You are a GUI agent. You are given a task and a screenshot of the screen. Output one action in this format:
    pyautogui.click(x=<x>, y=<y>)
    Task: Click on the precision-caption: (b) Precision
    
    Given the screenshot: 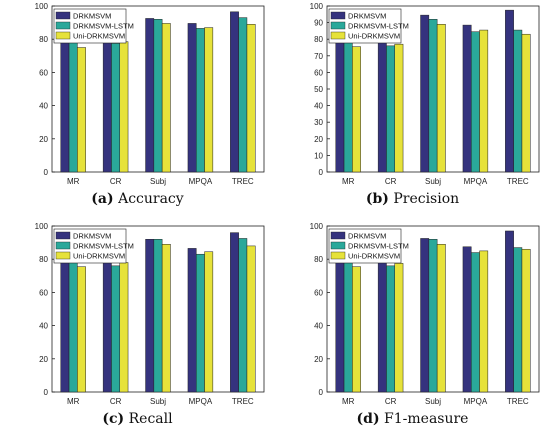 What is the action you would take?
    pyautogui.click(x=412, y=199)
    